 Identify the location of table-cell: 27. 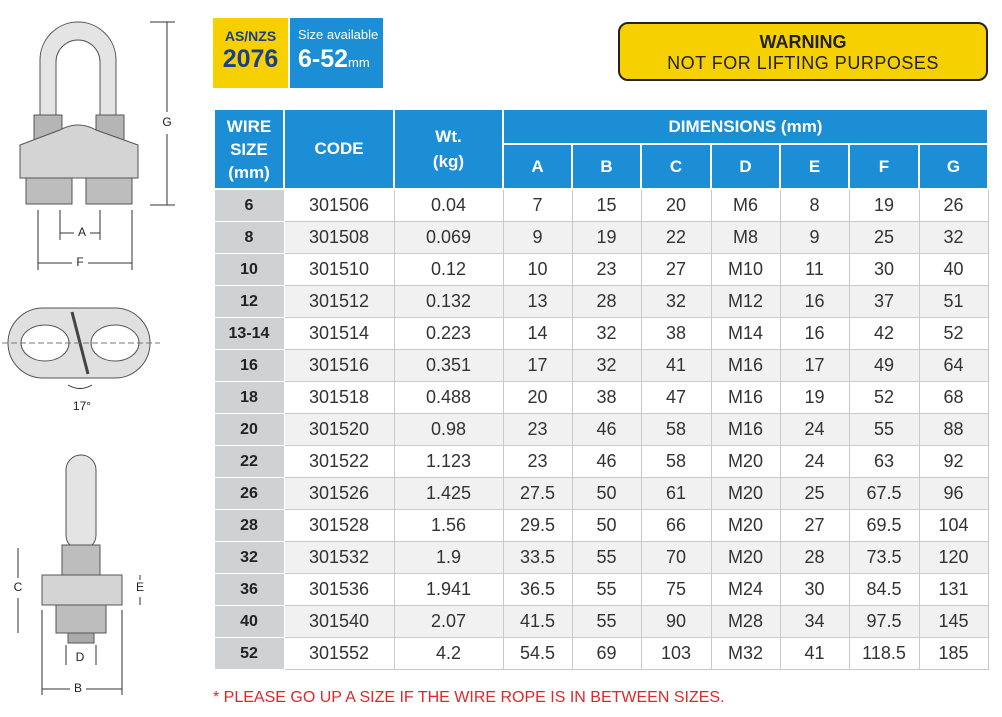
(814, 525).